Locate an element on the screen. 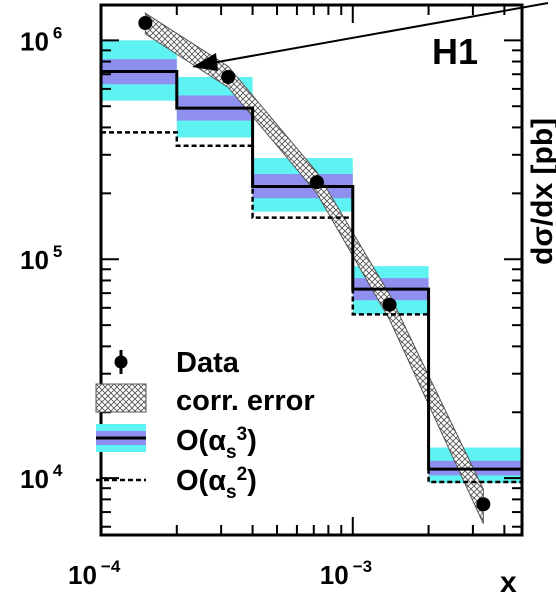 Image resolution: width=556 pixels, height=597 pixels. y-tick-label-1: 10 5 is located at coordinates (41, 258).